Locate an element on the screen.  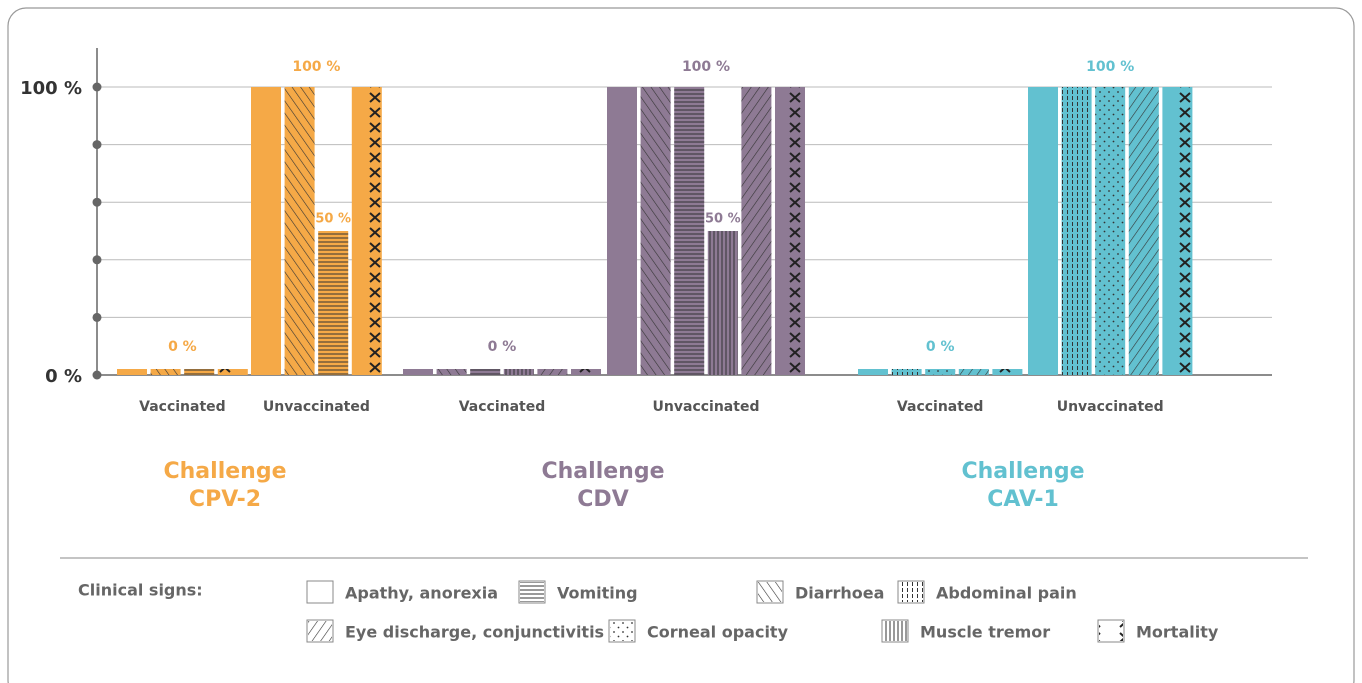
legend-label: Apathy, anorexia is located at coordinates (421, 593).